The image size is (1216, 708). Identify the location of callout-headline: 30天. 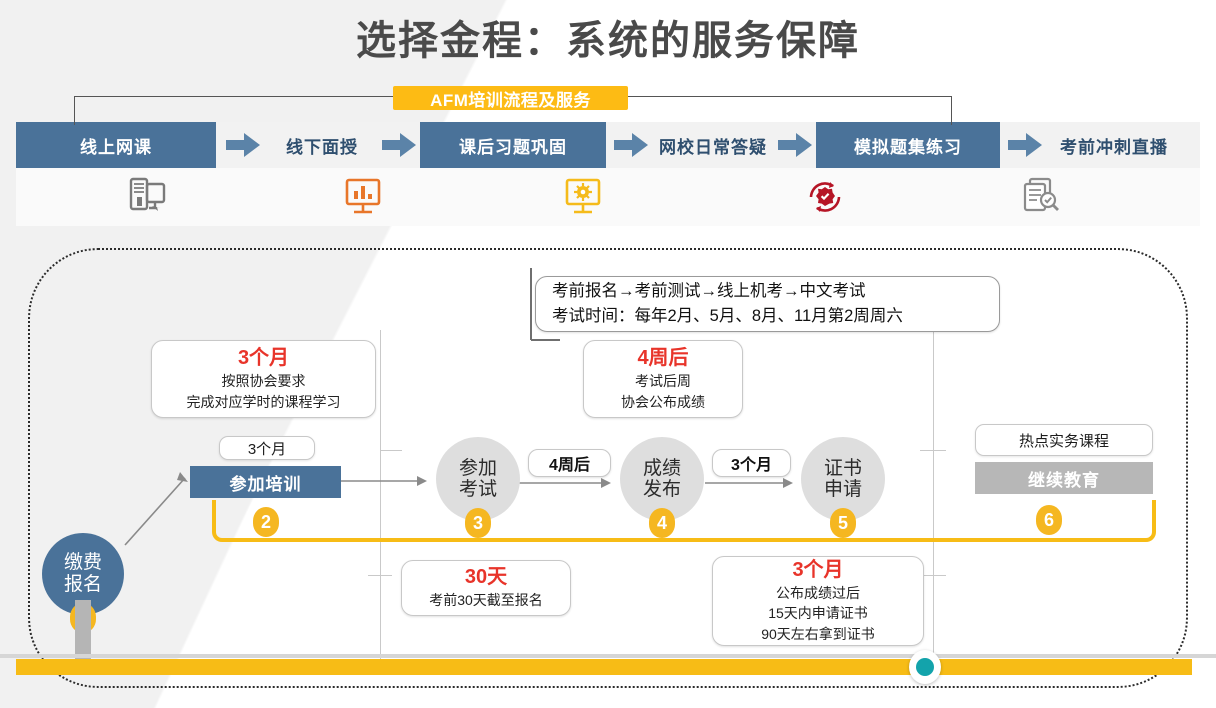
(486, 577).